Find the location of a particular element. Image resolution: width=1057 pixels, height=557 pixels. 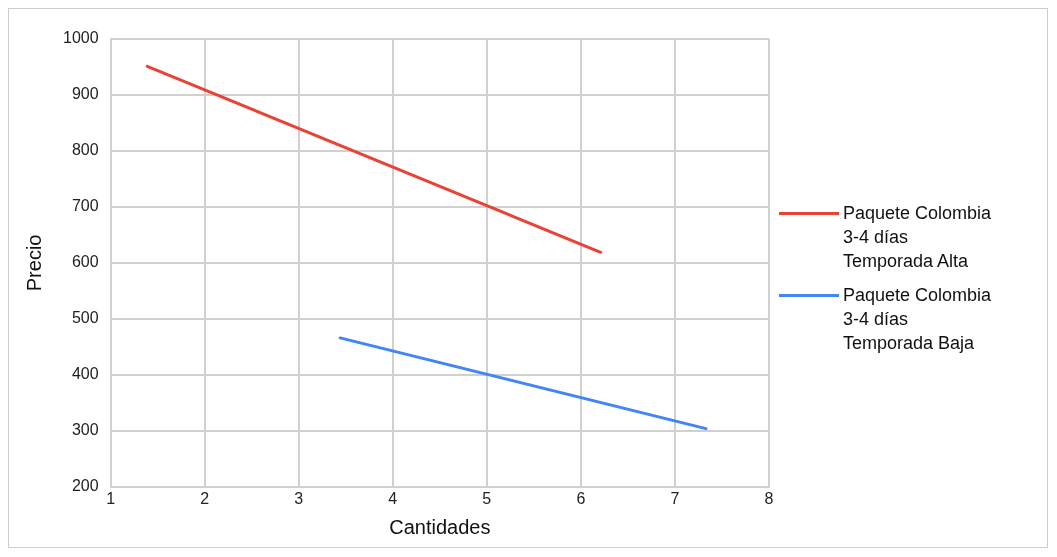

y-tick-label: 800 is located at coordinates (85, 150).